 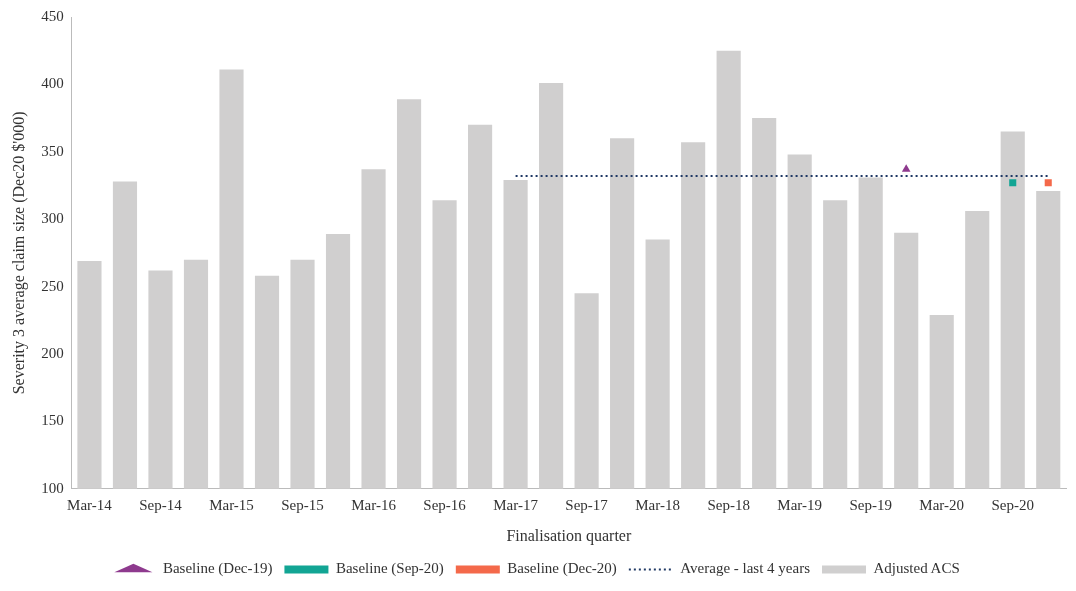 I want to click on y-tick-label: 250, so click(x=52, y=285).